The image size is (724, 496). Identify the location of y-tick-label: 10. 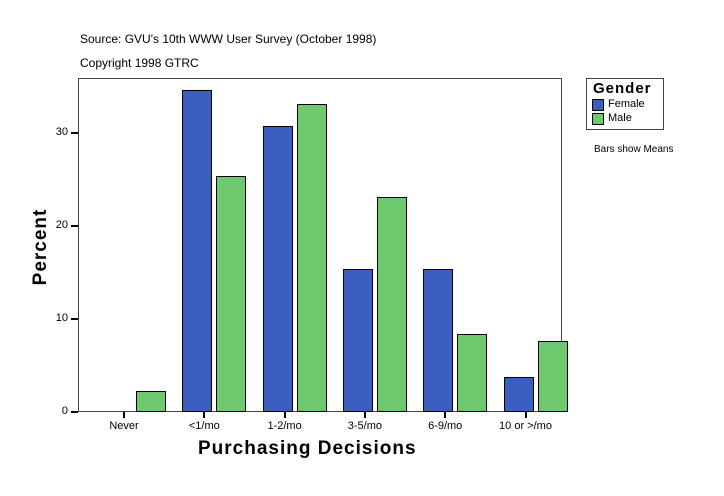
(61, 318).